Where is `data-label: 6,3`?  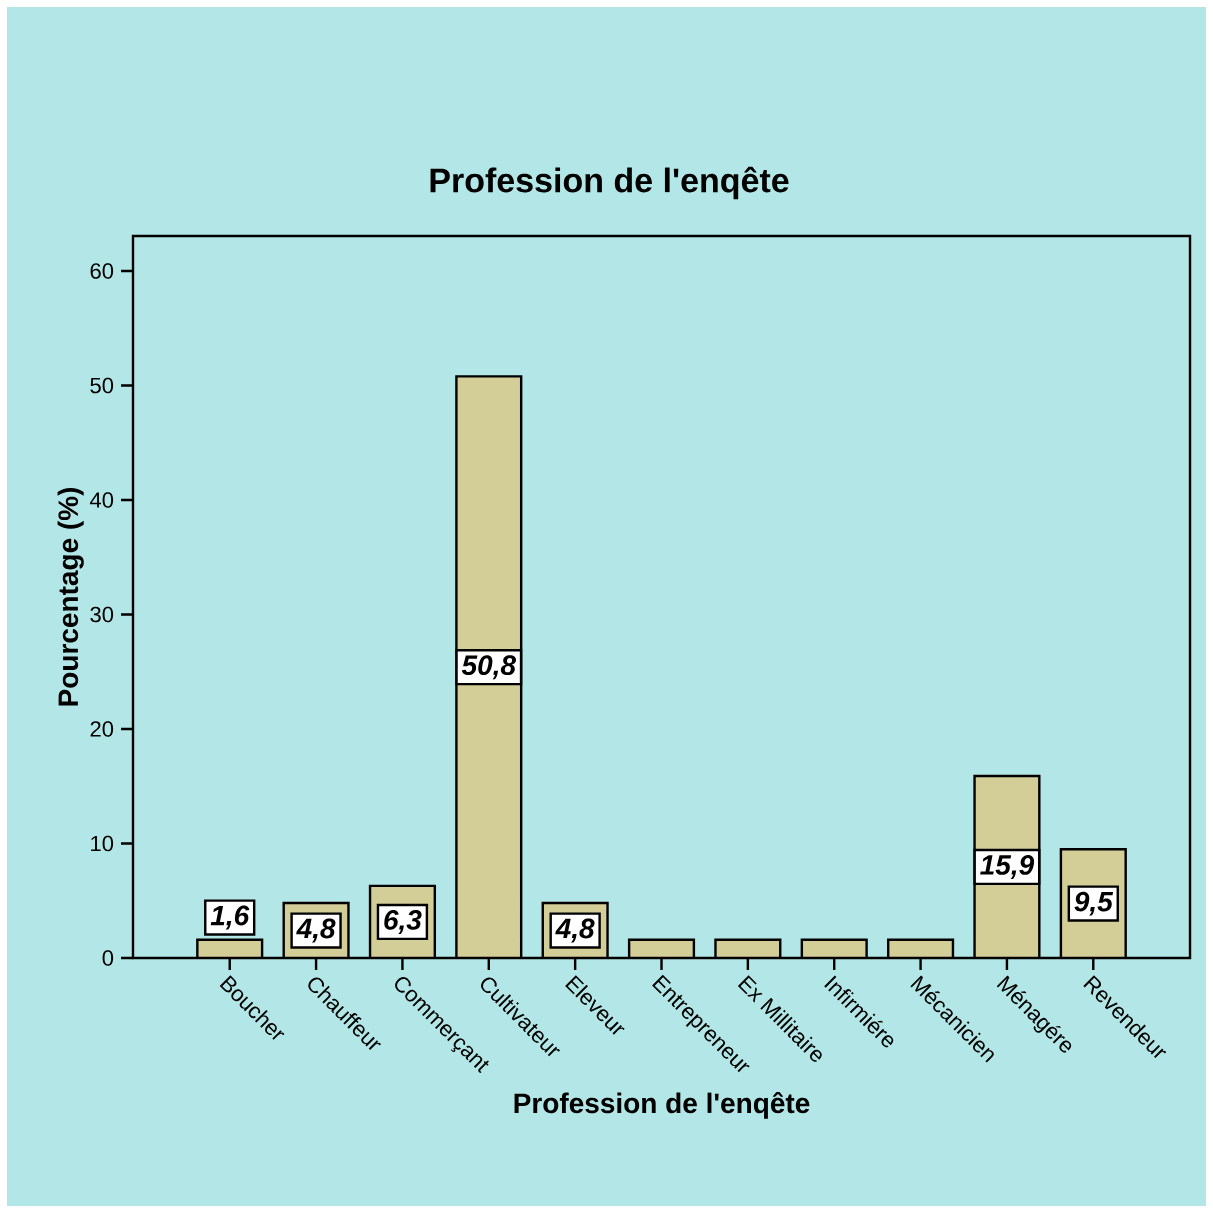
data-label: 6,3 is located at coordinates (403, 921).